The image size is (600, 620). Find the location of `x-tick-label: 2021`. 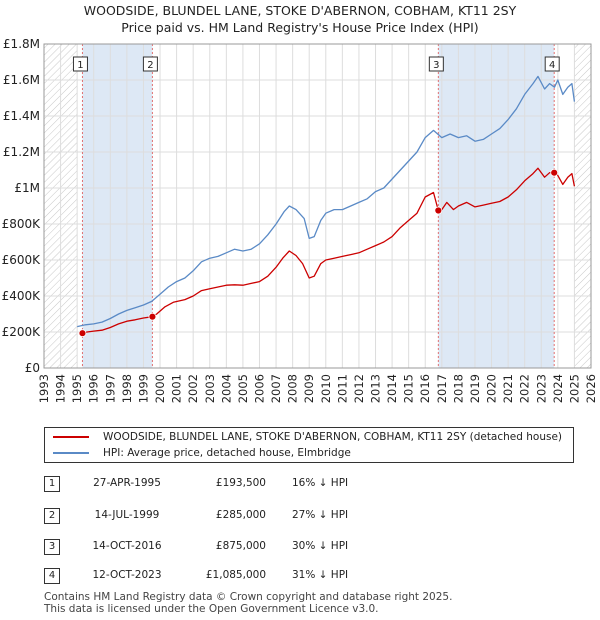

x-tick-label: 2021 is located at coordinates (508, 388).